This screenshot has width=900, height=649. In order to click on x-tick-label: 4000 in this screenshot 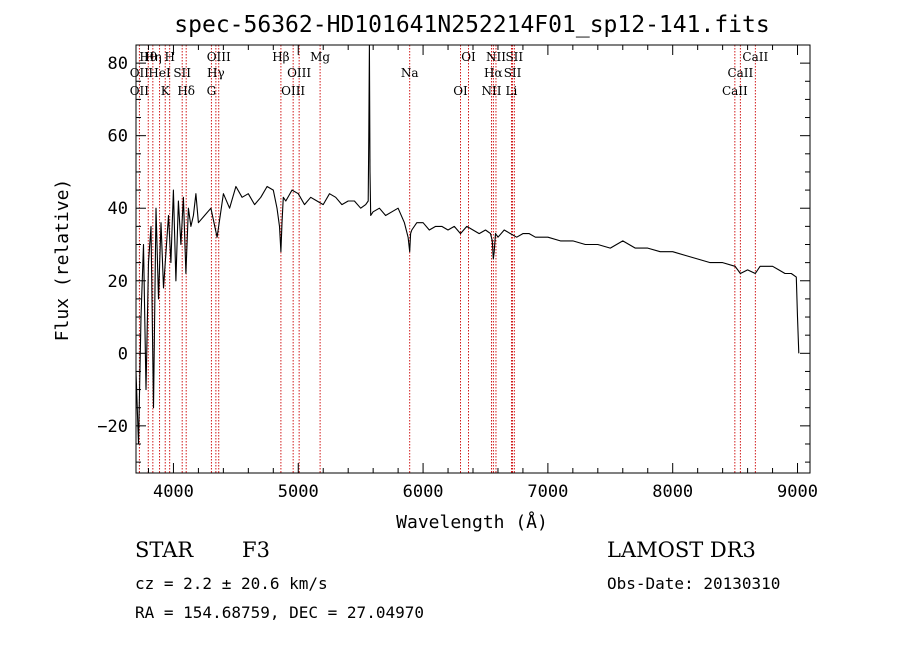, I will do `click(173, 492)`.